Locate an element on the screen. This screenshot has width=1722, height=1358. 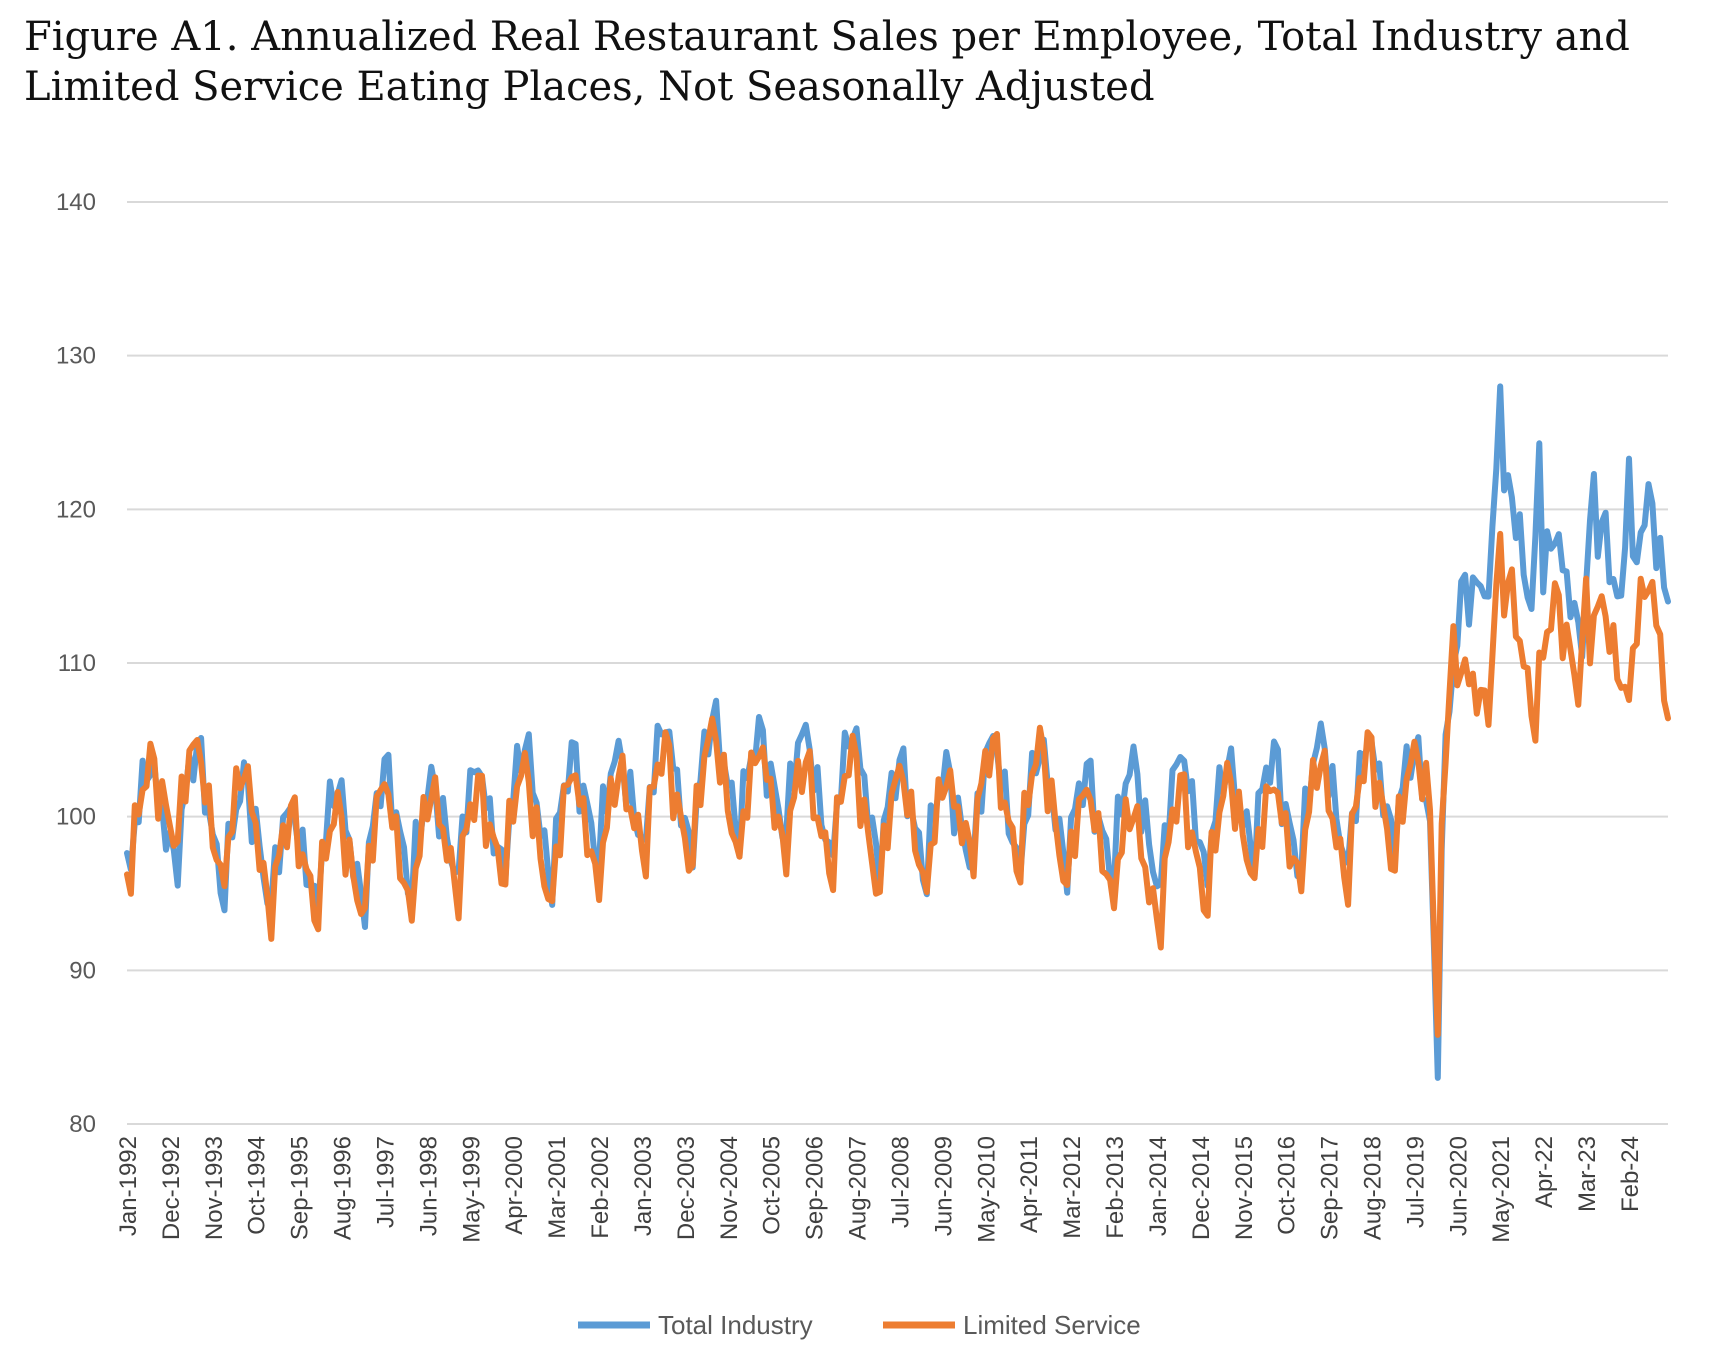
x-tick-label: May-1999 is located at coordinates (471, 1189).